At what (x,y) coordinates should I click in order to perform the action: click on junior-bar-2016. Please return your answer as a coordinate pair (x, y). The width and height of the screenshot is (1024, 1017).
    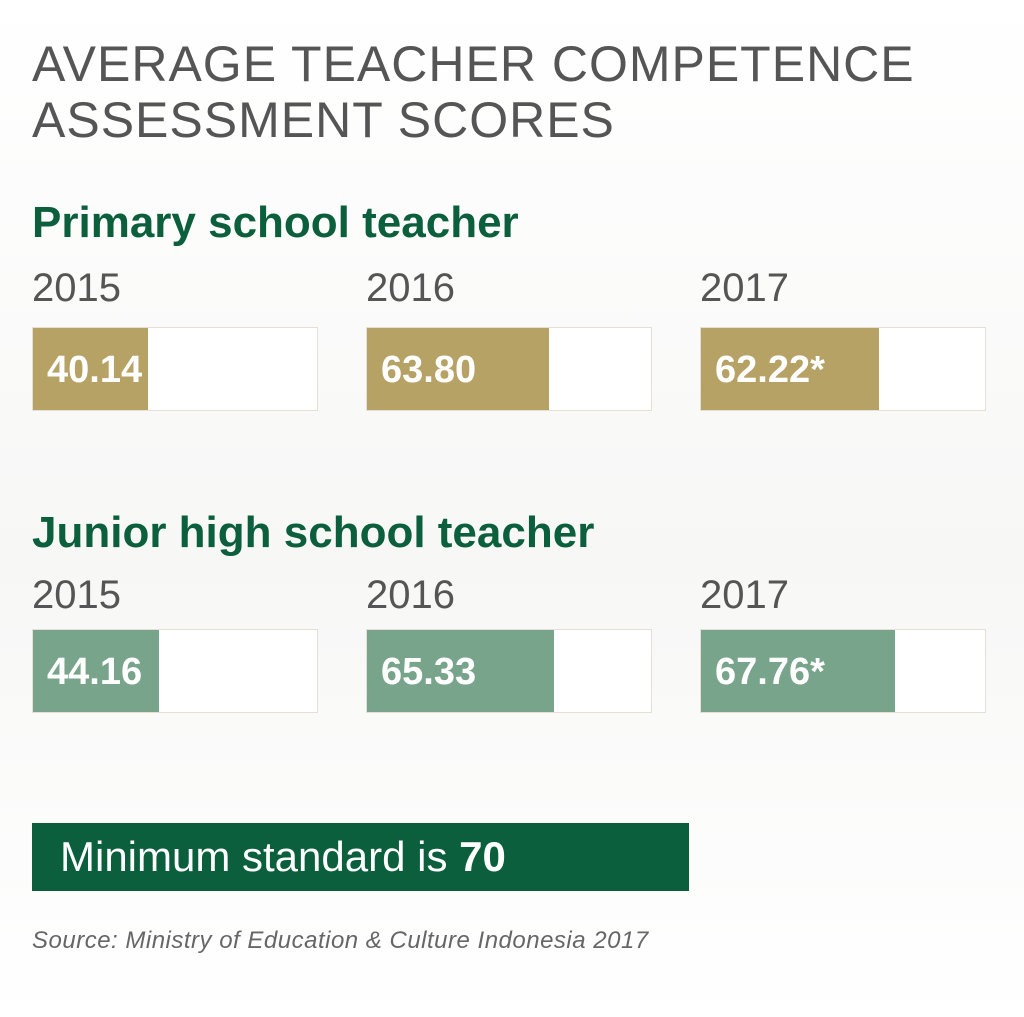
    Looking at the image, I should click on (460, 671).